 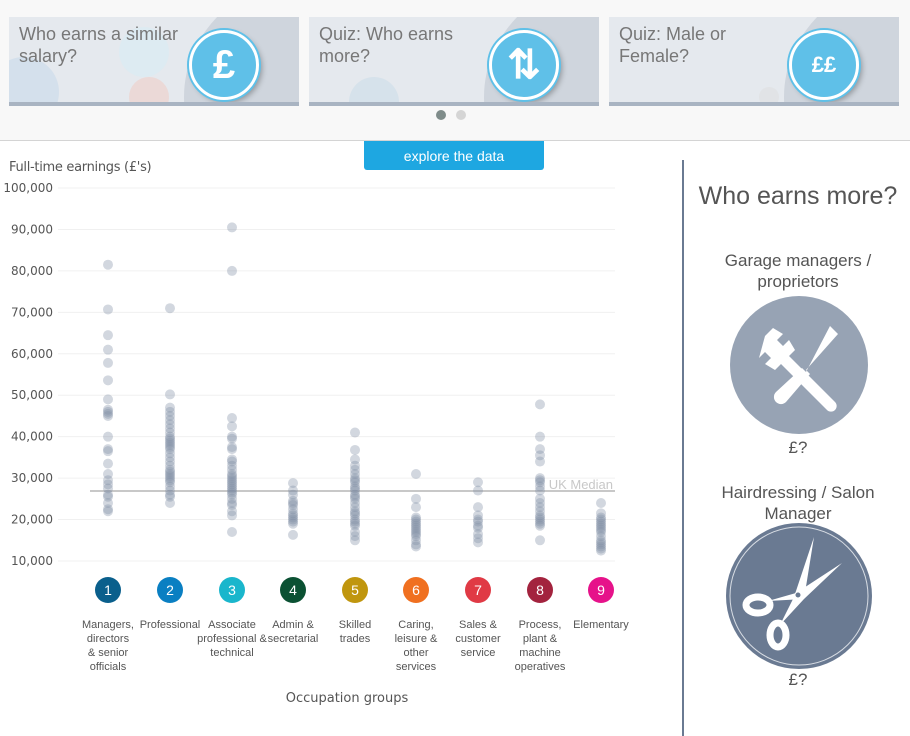 I want to click on group-number: 5, so click(x=355, y=590).